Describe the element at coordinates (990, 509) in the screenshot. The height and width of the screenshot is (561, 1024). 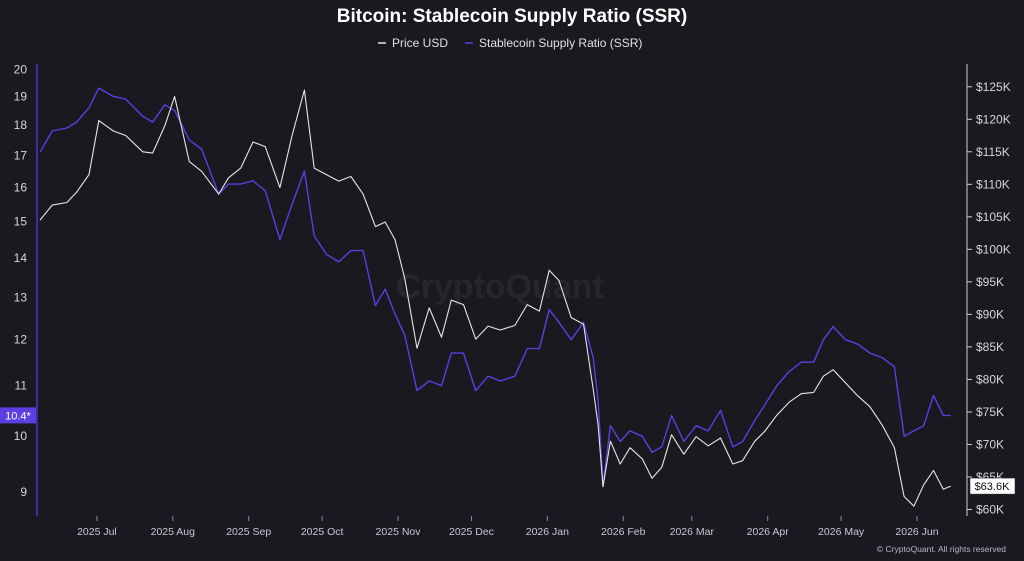
I see `right-tick-label: $60K` at that location.